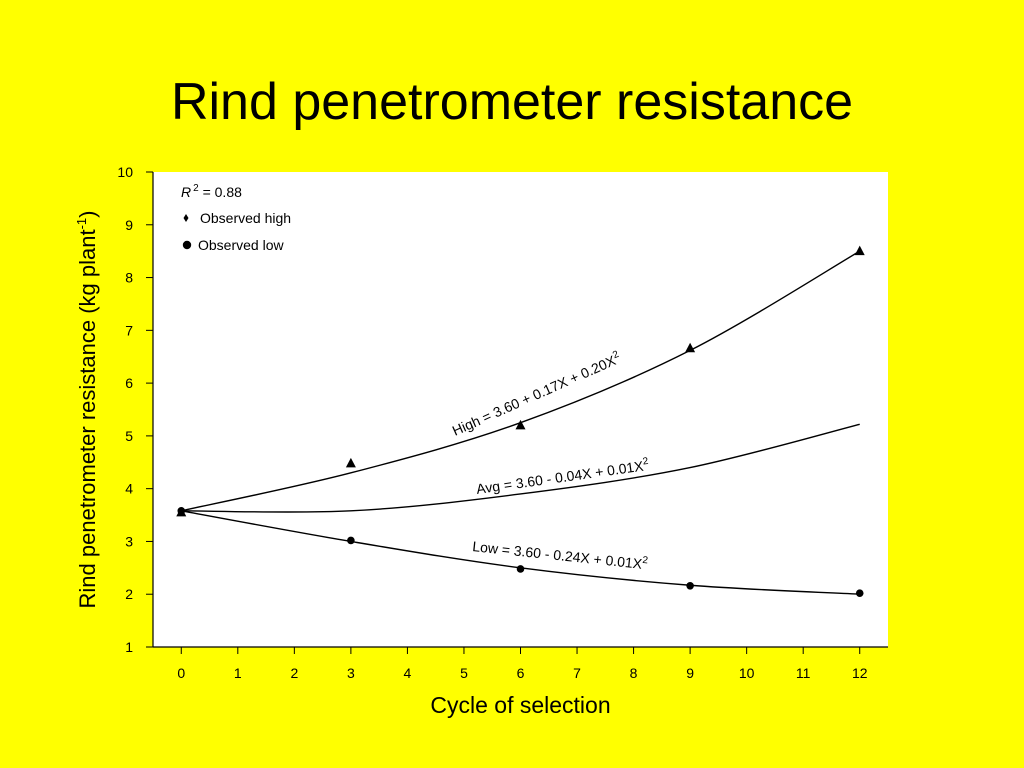  I want to click on y-tick-label: 8, so click(129, 278).